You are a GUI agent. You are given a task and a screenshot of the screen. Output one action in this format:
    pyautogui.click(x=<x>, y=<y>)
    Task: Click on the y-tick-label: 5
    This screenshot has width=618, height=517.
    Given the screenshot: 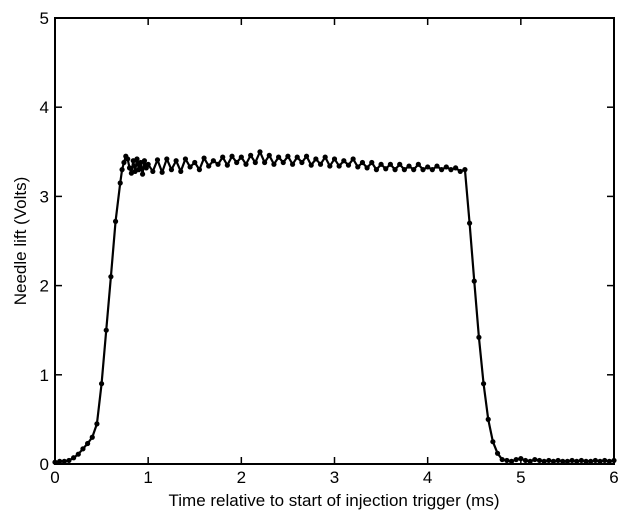 What is the action you would take?
    pyautogui.click(x=44, y=18)
    